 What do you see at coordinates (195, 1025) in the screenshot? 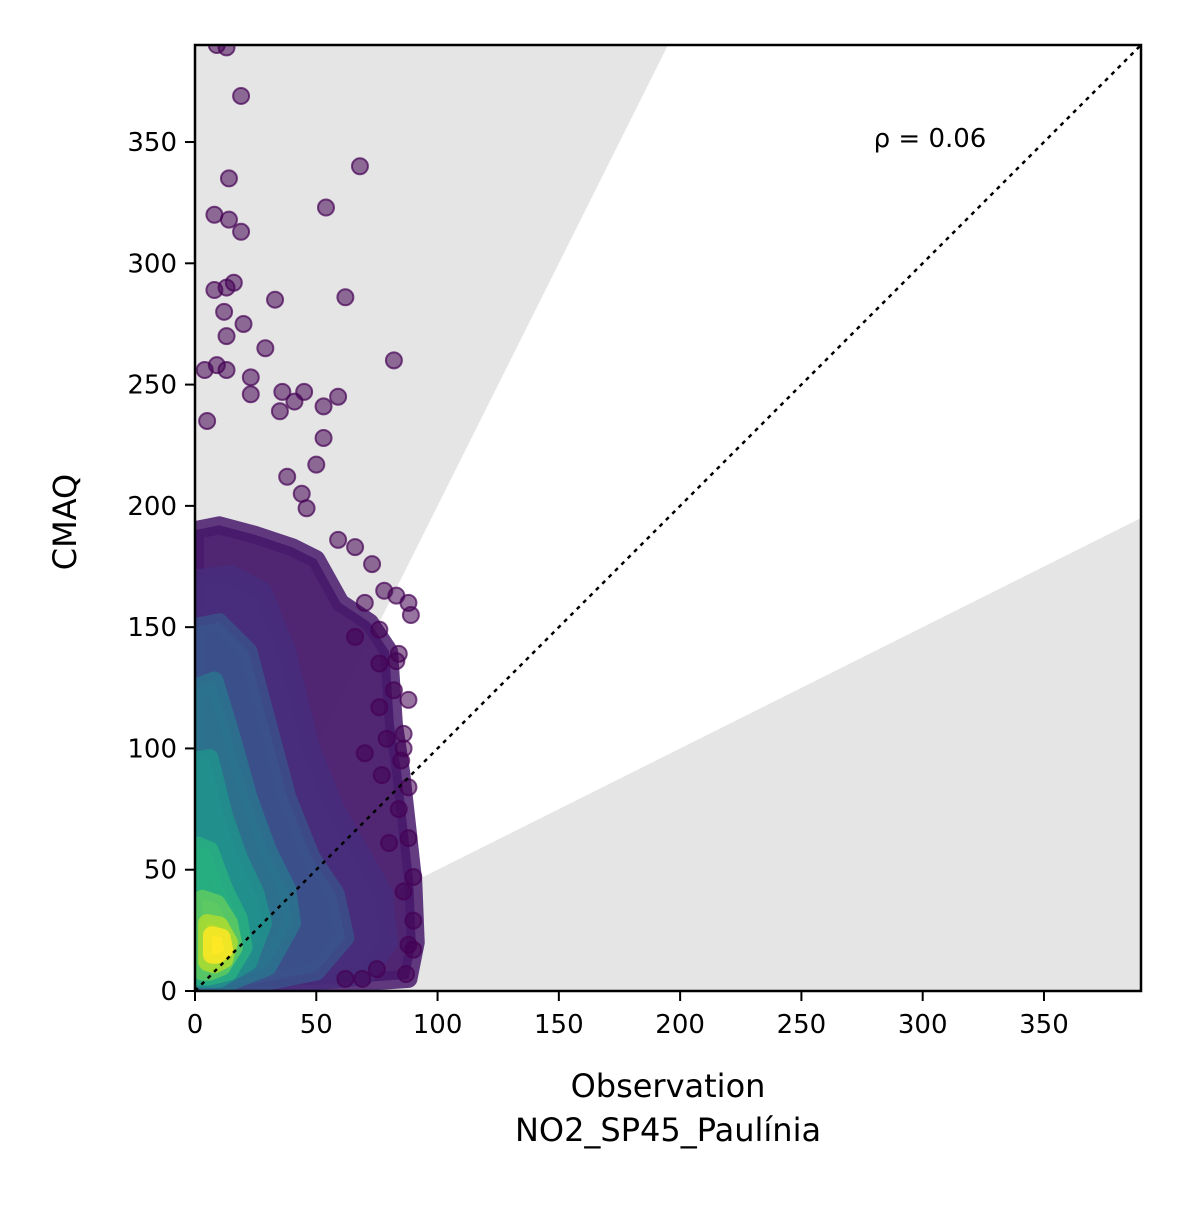
I see `x-tick-label: 0` at bounding box center [195, 1025].